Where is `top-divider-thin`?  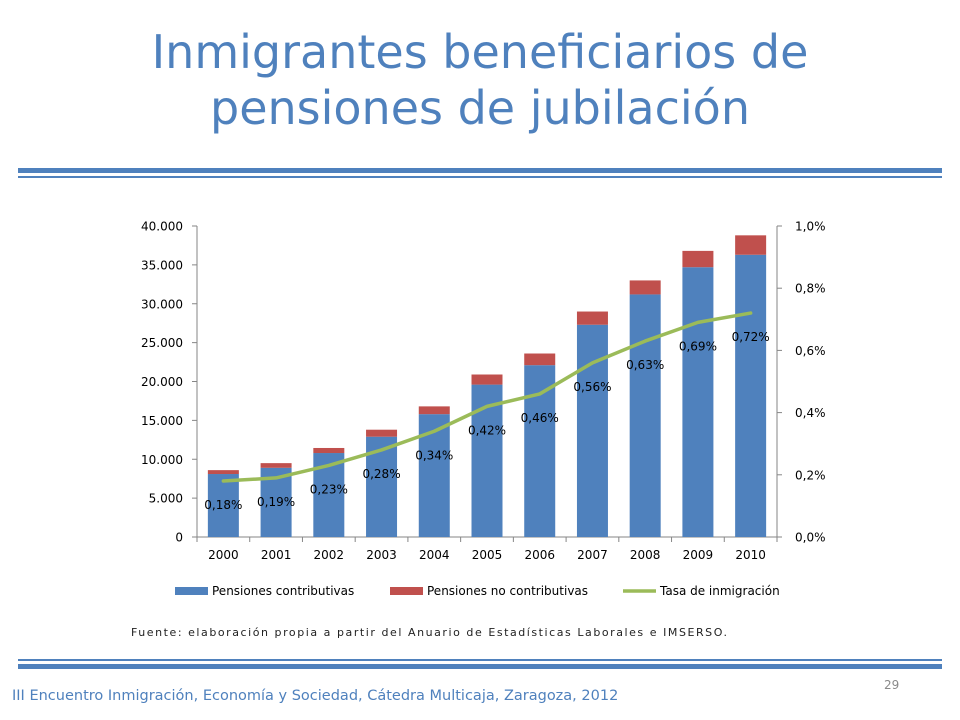
top-divider-thin is located at coordinates (480, 177).